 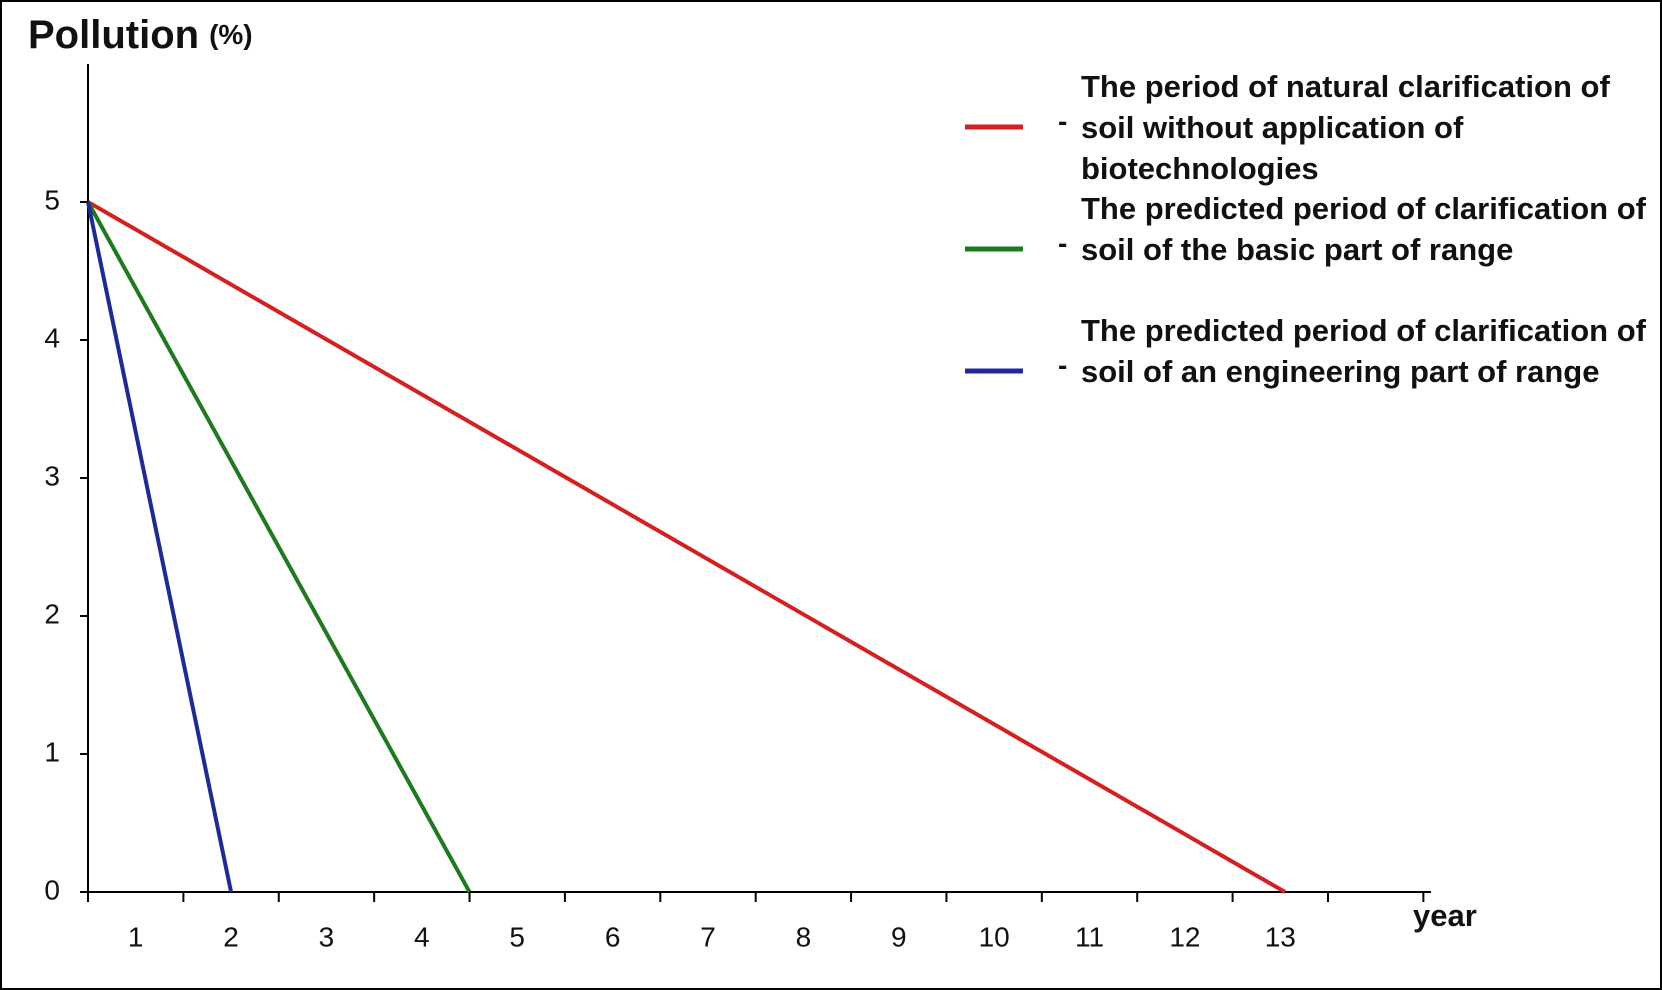 What do you see at coordinates (52, 613) in the screenshot?
I see `y-tick-label: 2` at bounding box center [52, 613].